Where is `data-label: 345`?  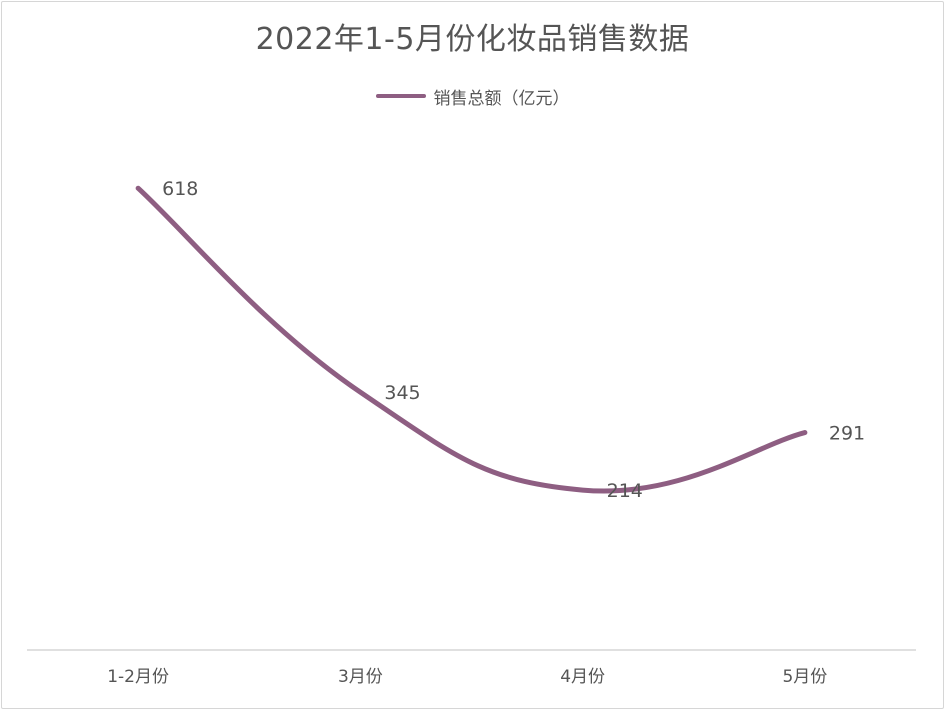
data-label: 345 is located at coordinates (402, 393).